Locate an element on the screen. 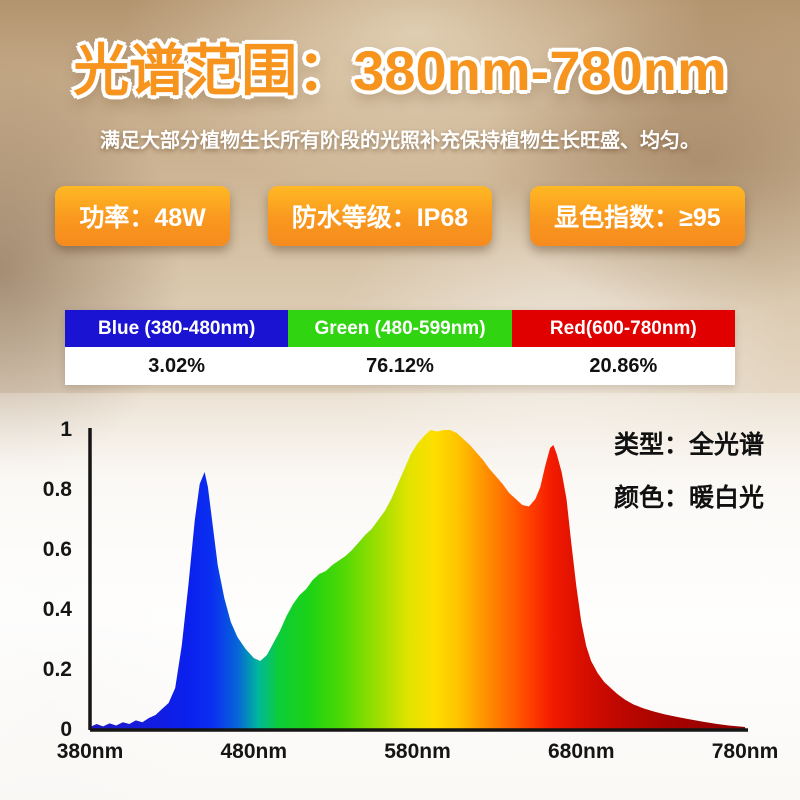 The width and height of the screenshot is (800, 800). x-tick-label: 680nm is located at coordinates (581, 751).